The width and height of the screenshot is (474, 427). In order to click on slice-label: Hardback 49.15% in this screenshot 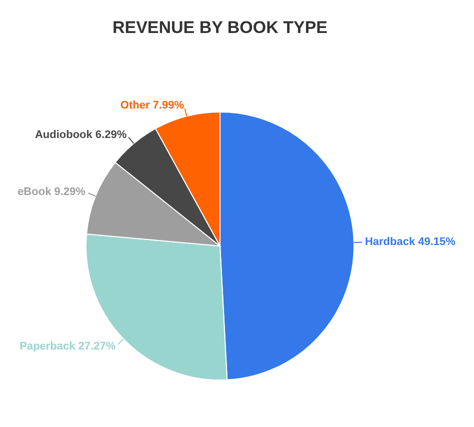, I will do `click(410, 242)`.